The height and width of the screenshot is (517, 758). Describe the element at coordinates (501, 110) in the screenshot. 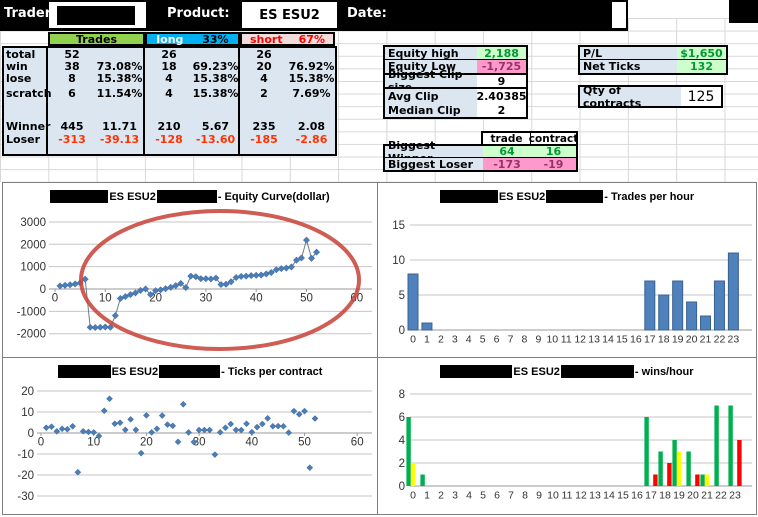

I see `median-clip-value: 2` at that location.